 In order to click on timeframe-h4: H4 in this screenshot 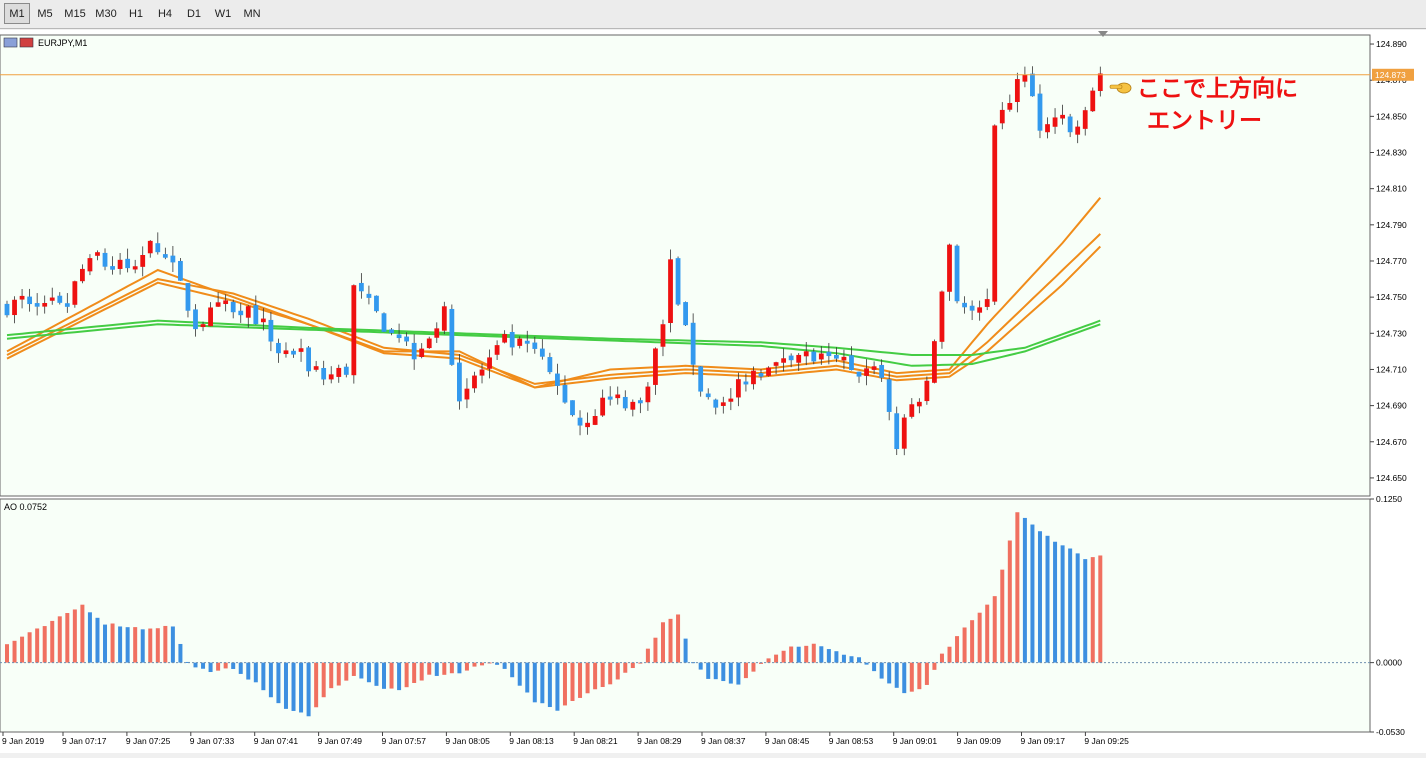, I will do `click(165, 14)`.